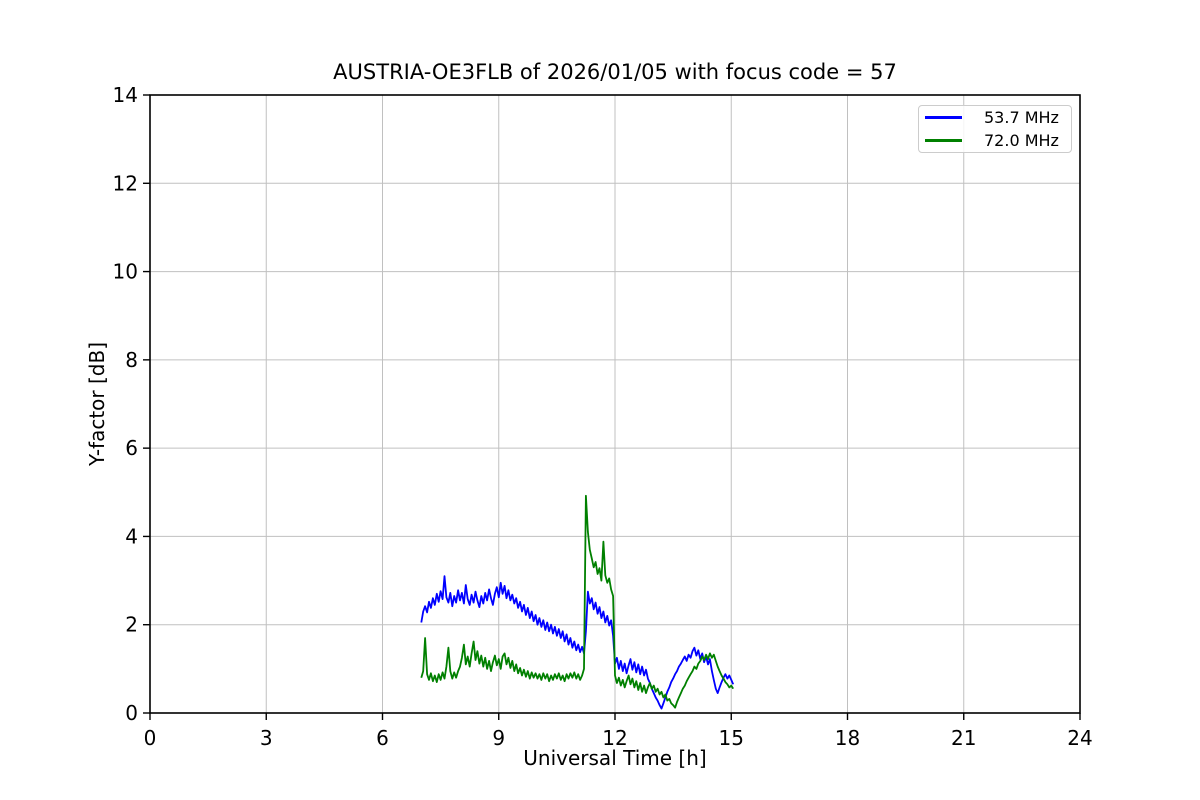 The width and height of the screenshot is (1200, 800). I want to click on y-tick-label: 0, so click(131, 713).